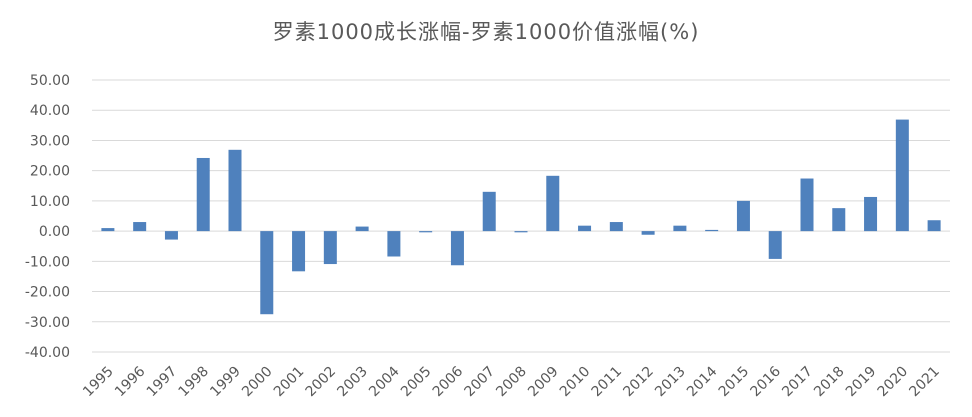 Image resolution: width=972 pixels, height=417 pixels. I want to click on x-tick-label: 2006, so click(448, 381).